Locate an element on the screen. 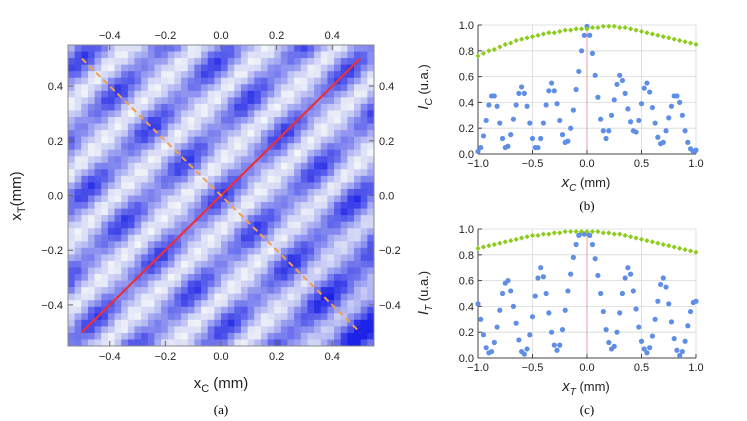 The width and height of the screenshot is (747, 421). plot-c-xtick-label: 1.0 is located at coordinates (695, 368).